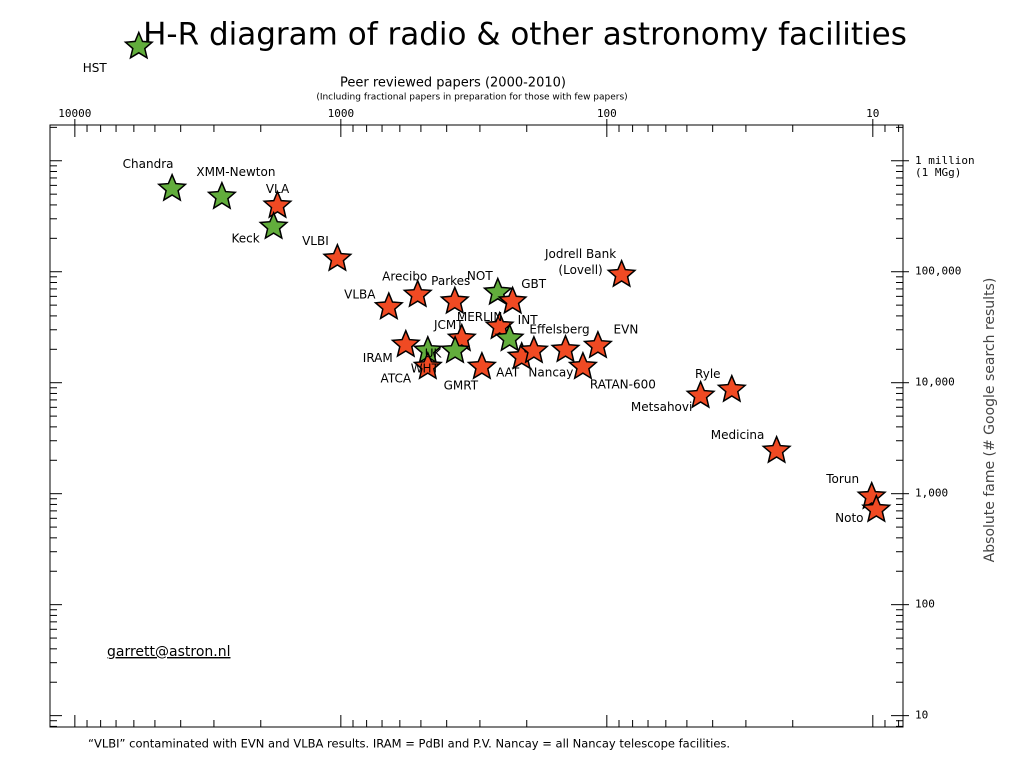  What do you see at coordinates (607, 113) in the screenshot?
I see `x-tick-label: 100` at bounding box center [607, 113].